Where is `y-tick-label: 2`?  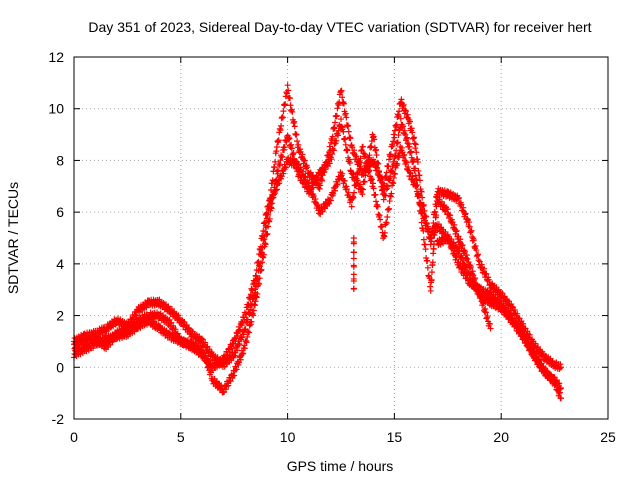 y-tick-label: 2 is located at coordinates (60, 316).